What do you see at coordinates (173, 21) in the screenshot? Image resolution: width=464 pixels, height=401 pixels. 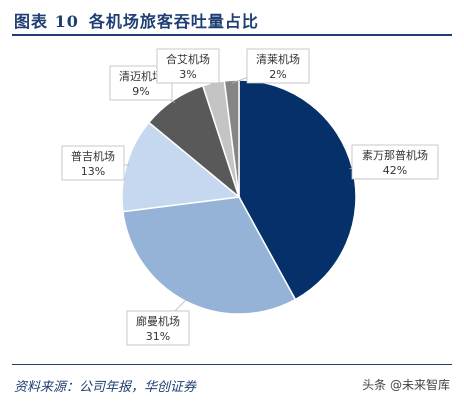 I see `figure-title-text: 各机场旅客吞吐量占比` at bounding box center [173, 21].